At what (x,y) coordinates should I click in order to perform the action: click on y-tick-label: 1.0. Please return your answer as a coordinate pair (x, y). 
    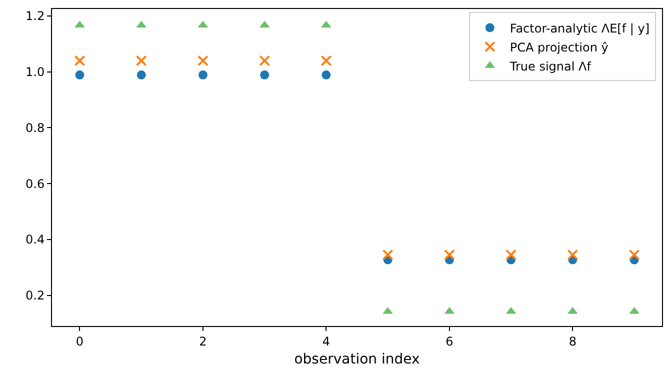
    Looking at the image, I should click on (35, 72).